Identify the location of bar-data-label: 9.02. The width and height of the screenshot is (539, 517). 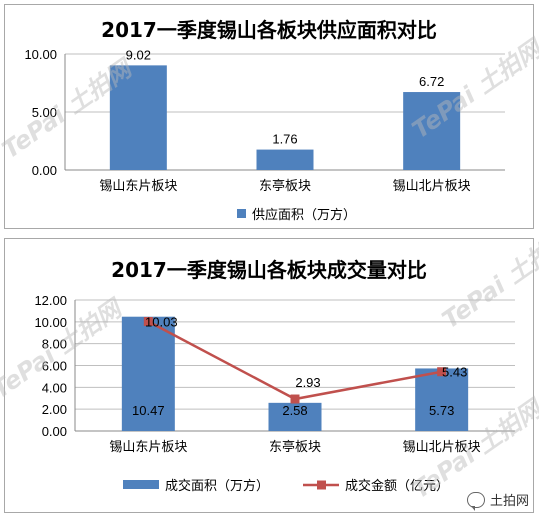
(138, 54).